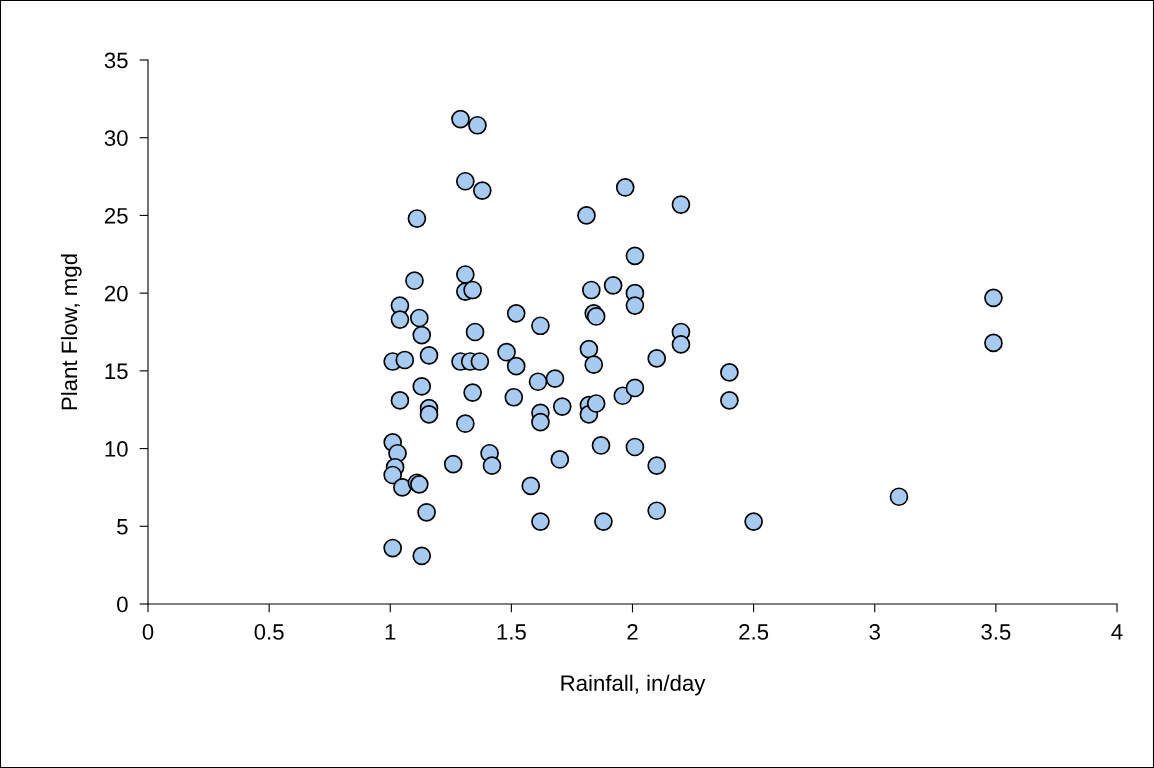 The height and width of the screenshot is (768, 1154). What do you see at coordinates (632, 632) in the screenshot?
I see `x-tick-label: 2` at bounding box center [632, 632].